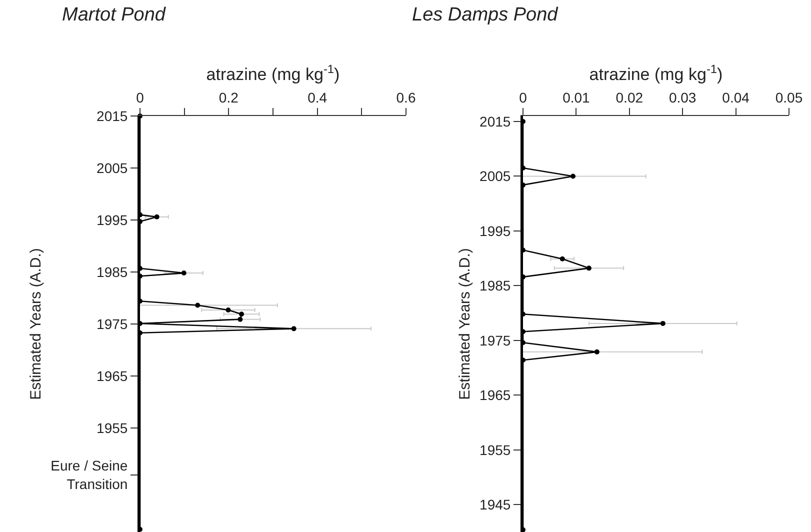 The width and height of the screenshot is (811, 532). What do you see at coordinates (736, 97) in the screenshot?
I see `x-tick-label: 0.04` at bounding box center [736, 97].